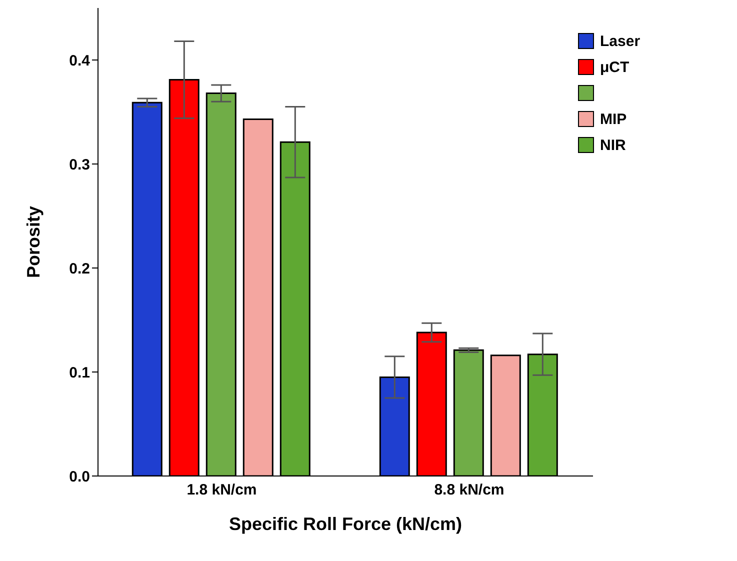  I want to click on y-tick-label: 0.2, so click(79, 269).